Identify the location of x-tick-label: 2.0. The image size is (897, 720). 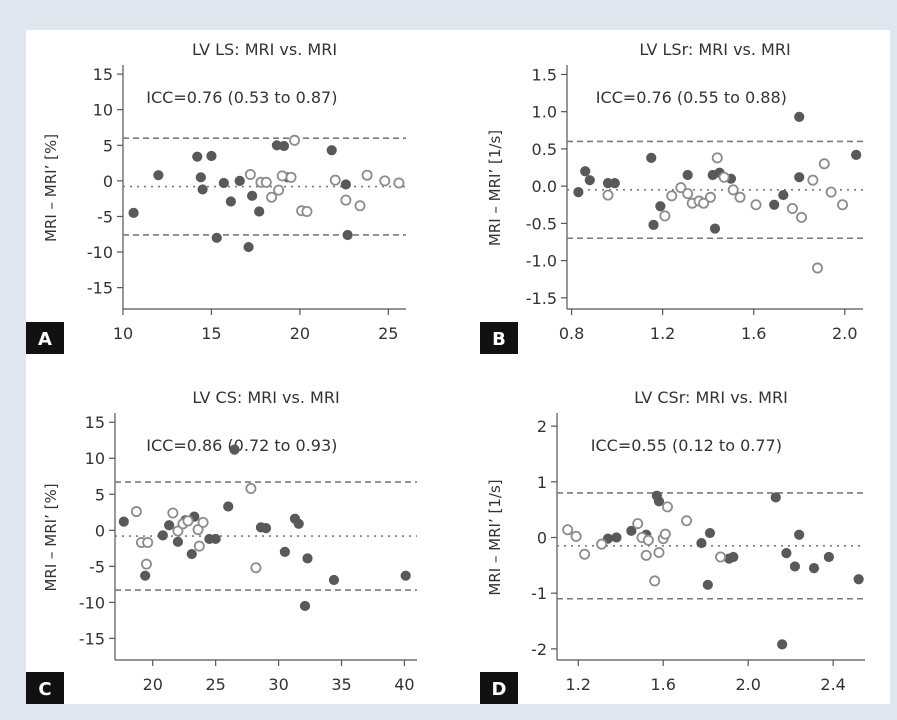
(844, 333).